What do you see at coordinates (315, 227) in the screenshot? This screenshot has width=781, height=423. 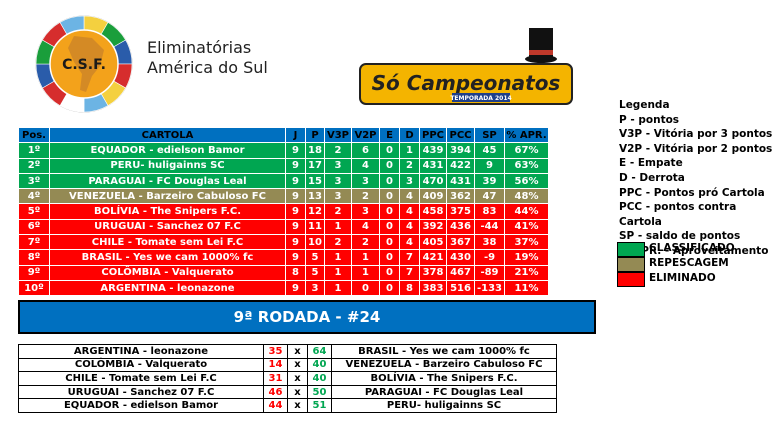 I see `standings-cell: 11` at bounding box center [315, 227].